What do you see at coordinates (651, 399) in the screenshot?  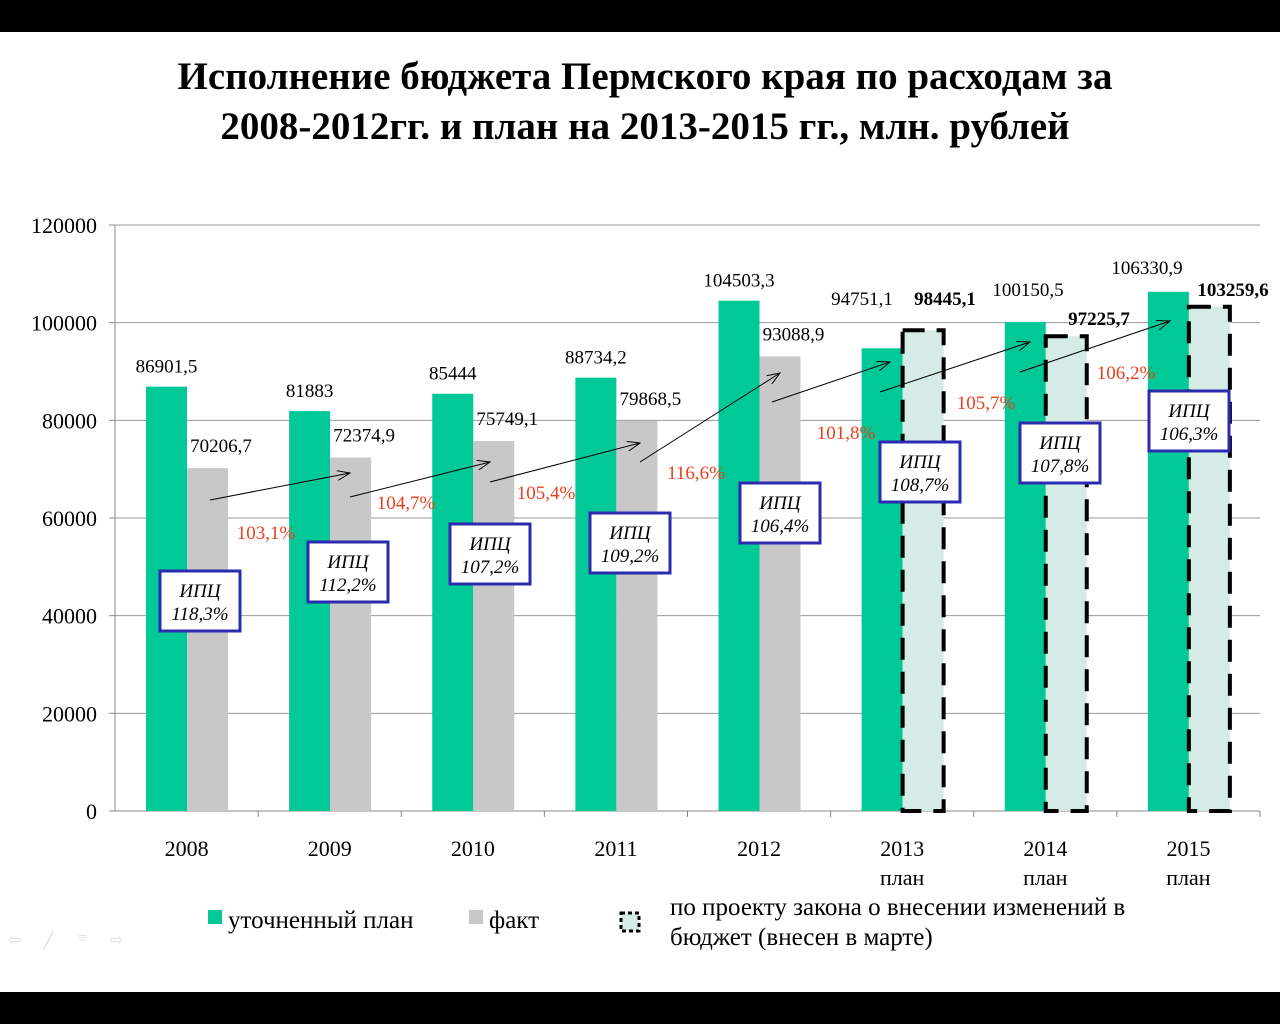 I see `bar-fact-label: 79868,5` at bounding box center [651, 399].